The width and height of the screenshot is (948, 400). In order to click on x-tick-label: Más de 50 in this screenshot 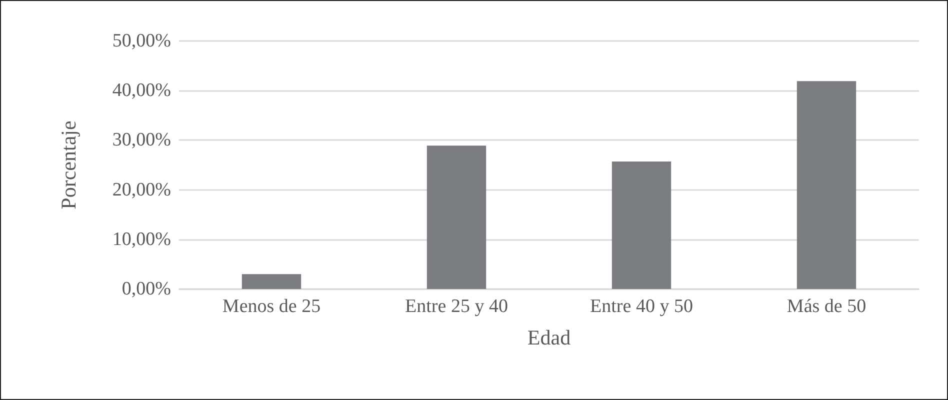, I will do `click(826, 306)`.